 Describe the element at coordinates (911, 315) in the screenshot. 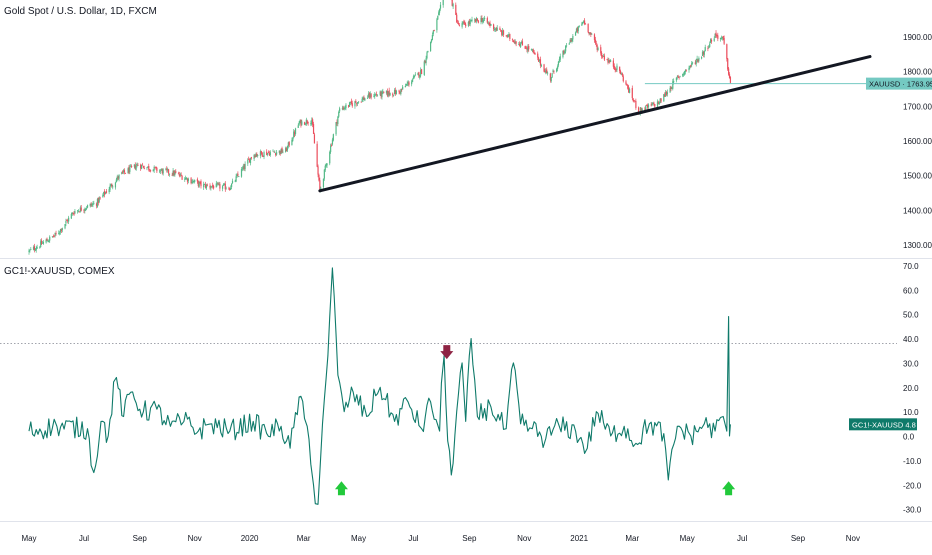

I see `spread-tick-label: 50.0` at that location.